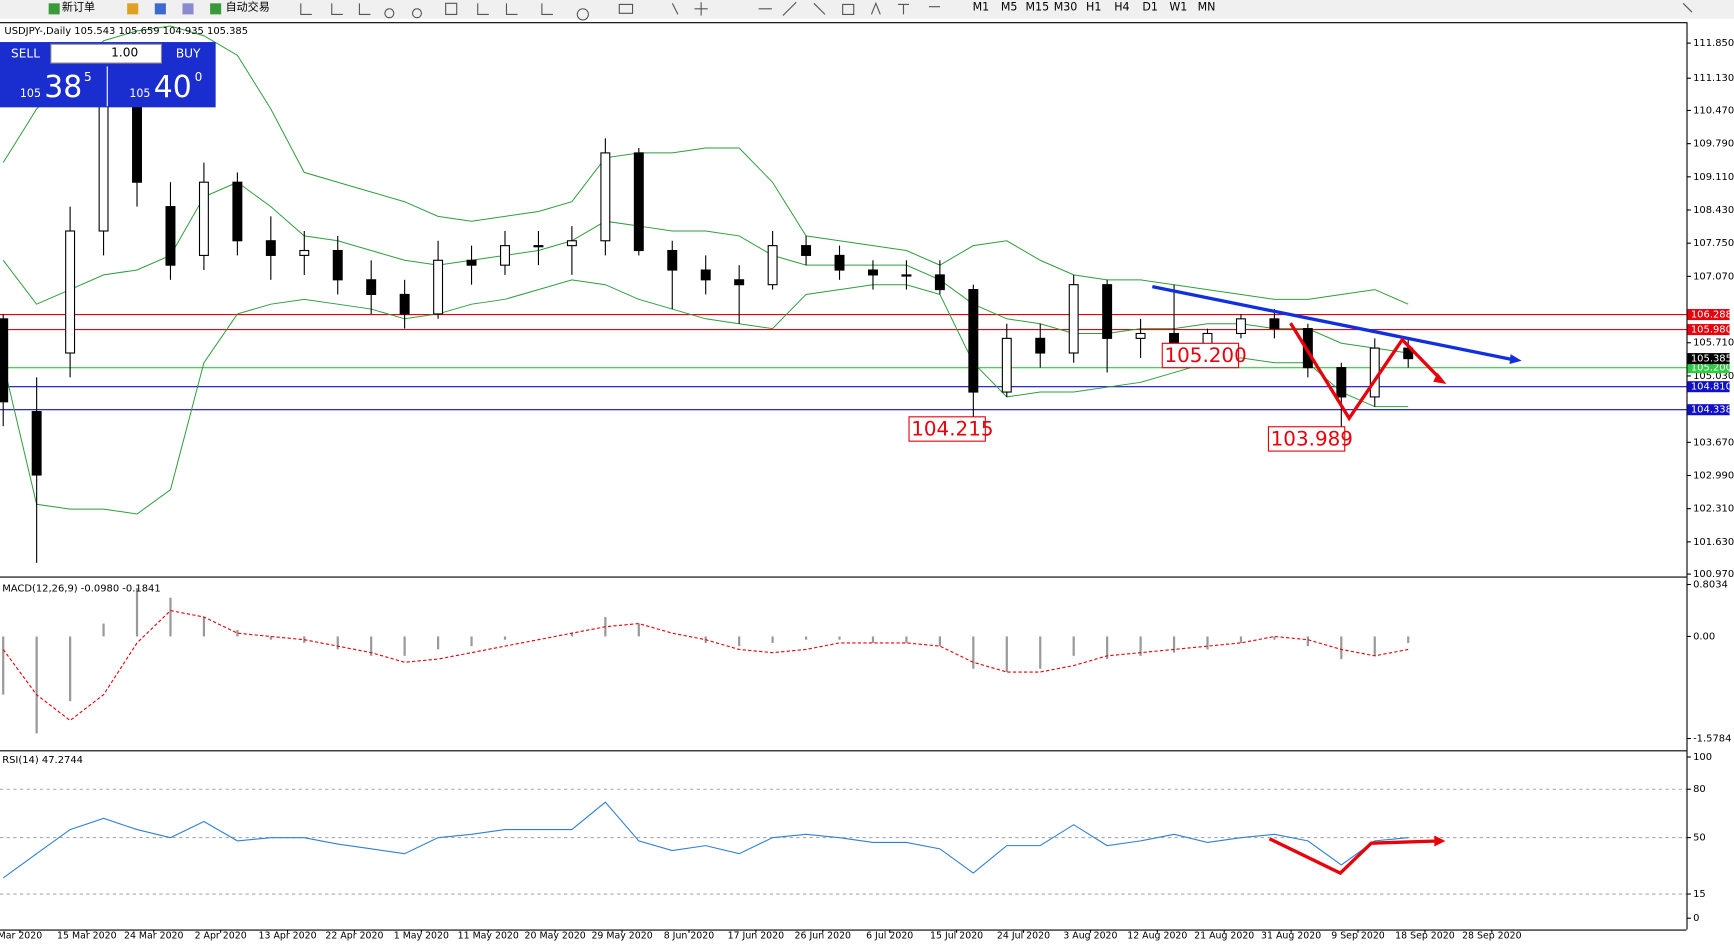 Image resolution: width=1734 pixels, height=945 pixels. Describe the element at coordinates (952, 429) in the screenshot. I see `annotation-label: 104.215` at that location.